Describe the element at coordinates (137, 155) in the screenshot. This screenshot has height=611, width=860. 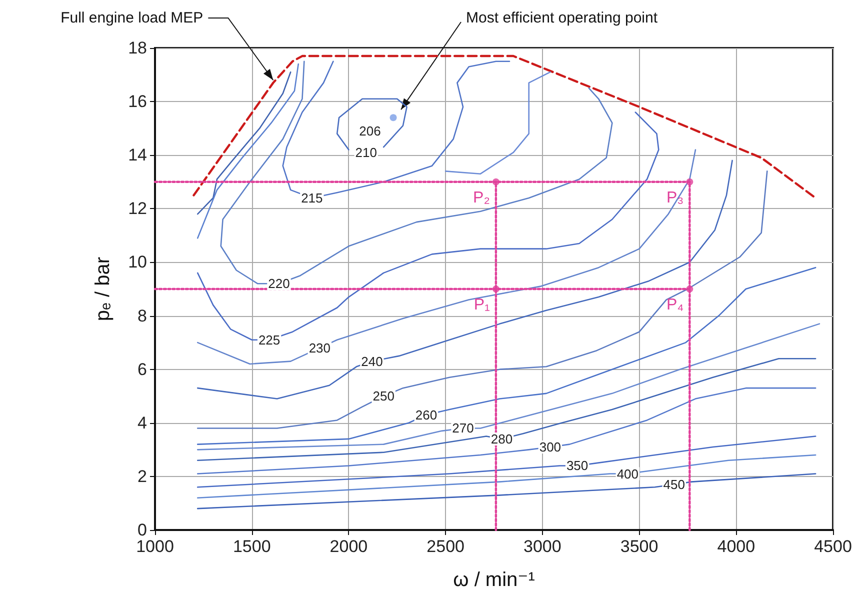
I see `y-tick-label: 14` at that location.